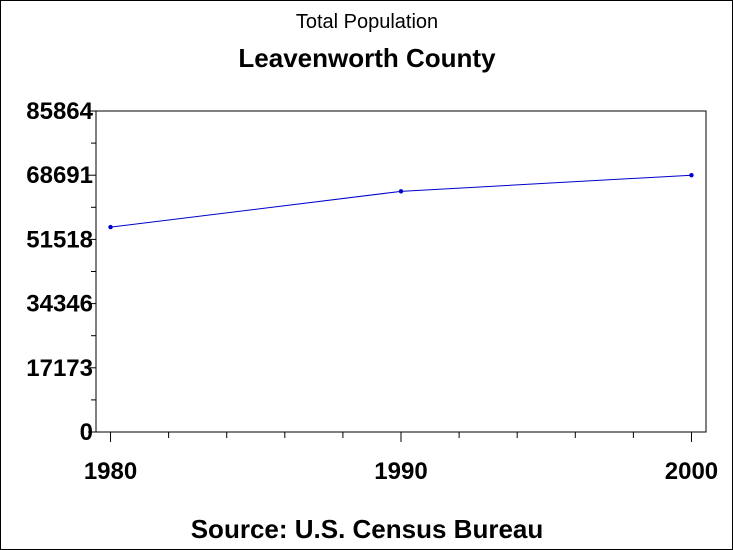 This screenshot has width=733, height=550. Describe the element at coordinates (61, 272) in the screenshot. I see `y-axis: 0 17173 34346 51518 68691 85864` at that location.